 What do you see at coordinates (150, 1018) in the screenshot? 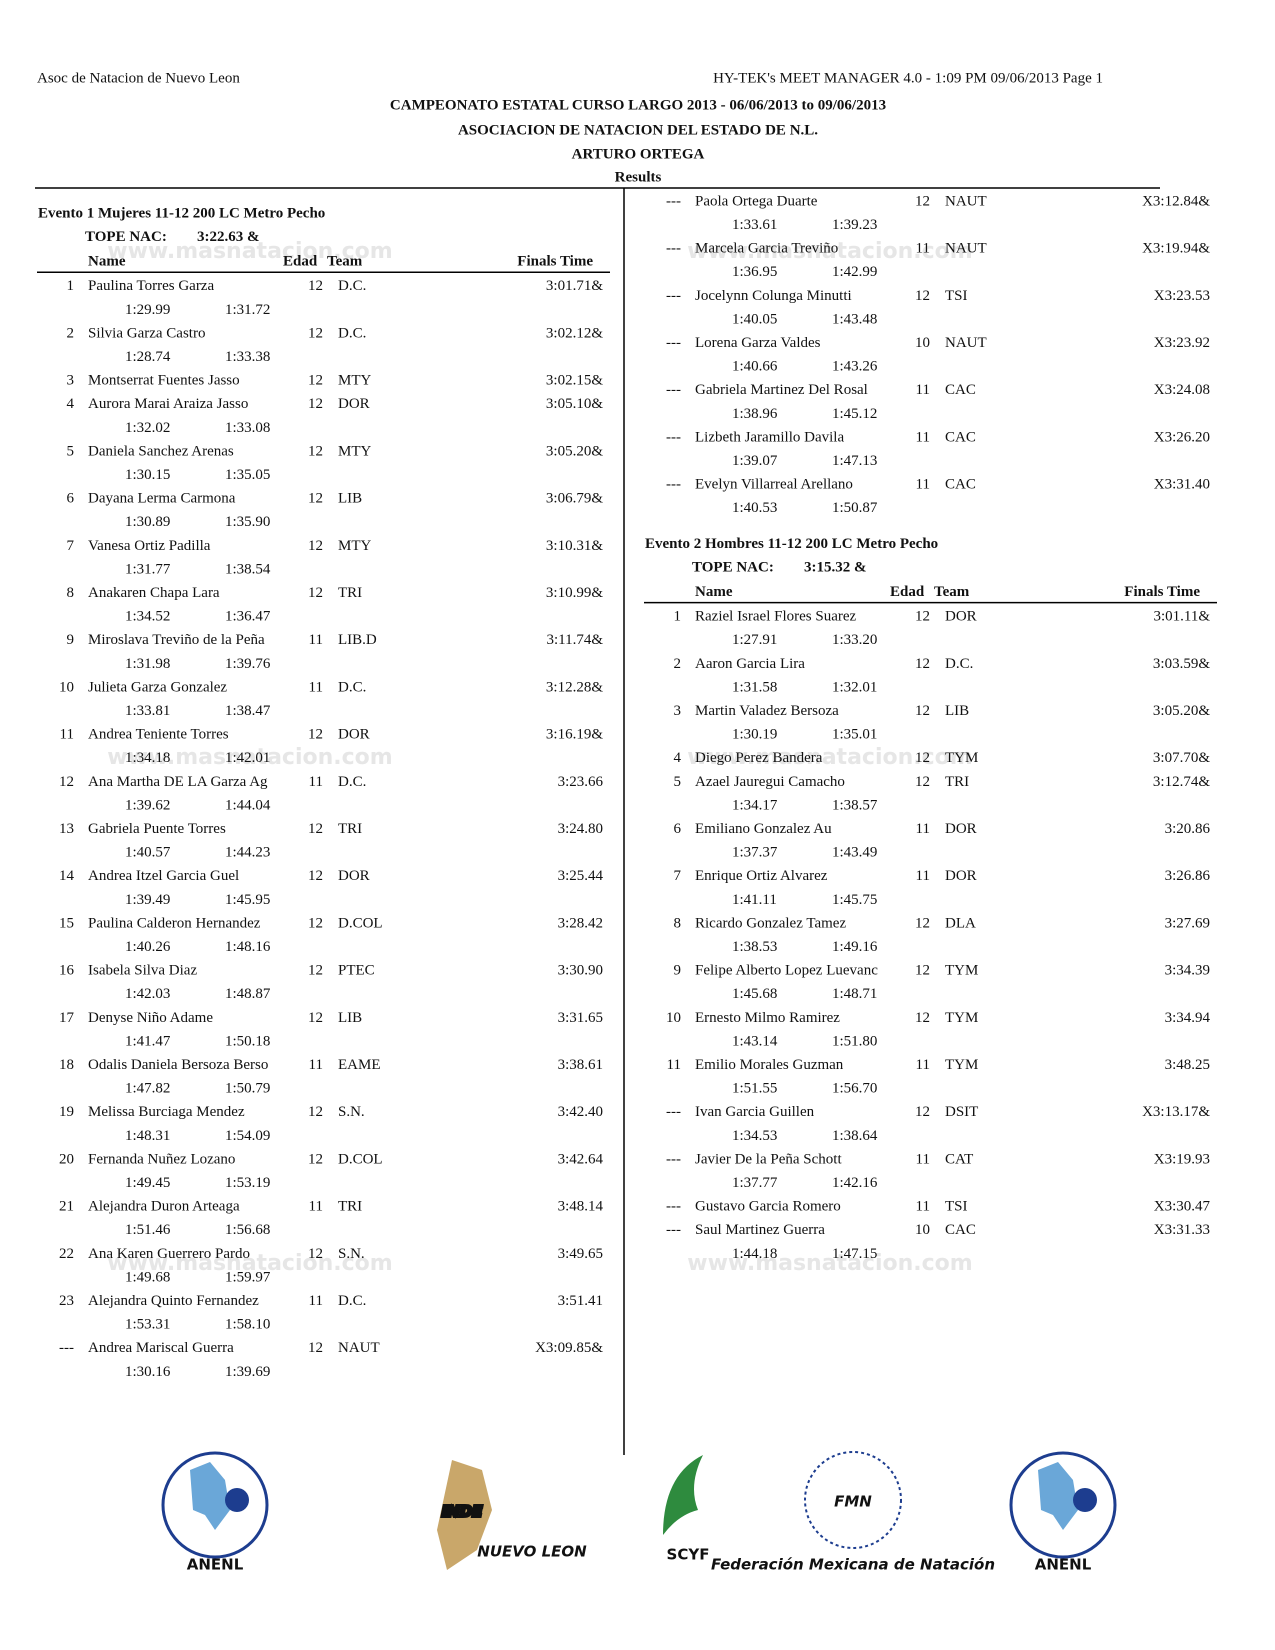
I see `swimmer-name: Denyse Niño Adame` at bounding box center [150, 1018].